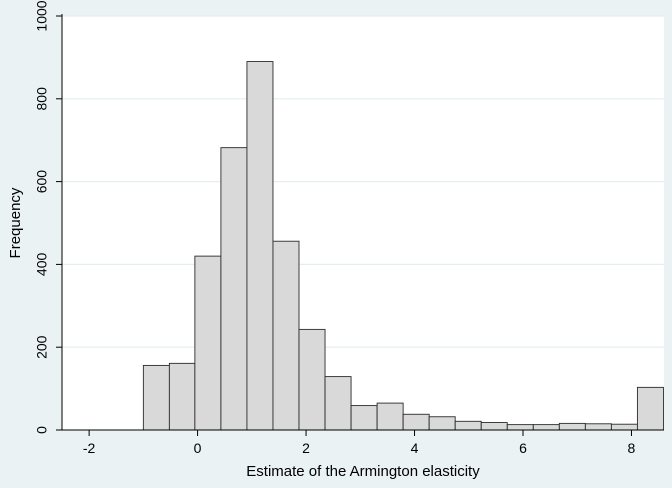 This screenshot has width=672, height=488. Describe the element at coordinates (89, 448) in the screenshot. I see `x-tick-label: -2` at that location.